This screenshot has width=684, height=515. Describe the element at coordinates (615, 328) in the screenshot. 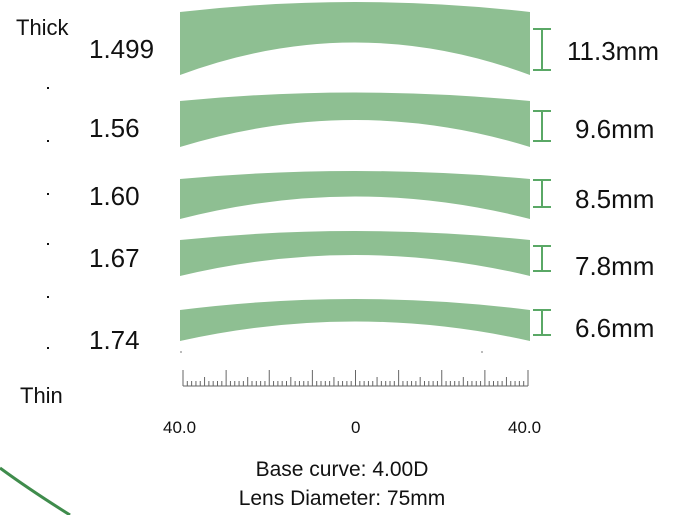

I see `thickness-label-1-74: 6.6mm` at that location.